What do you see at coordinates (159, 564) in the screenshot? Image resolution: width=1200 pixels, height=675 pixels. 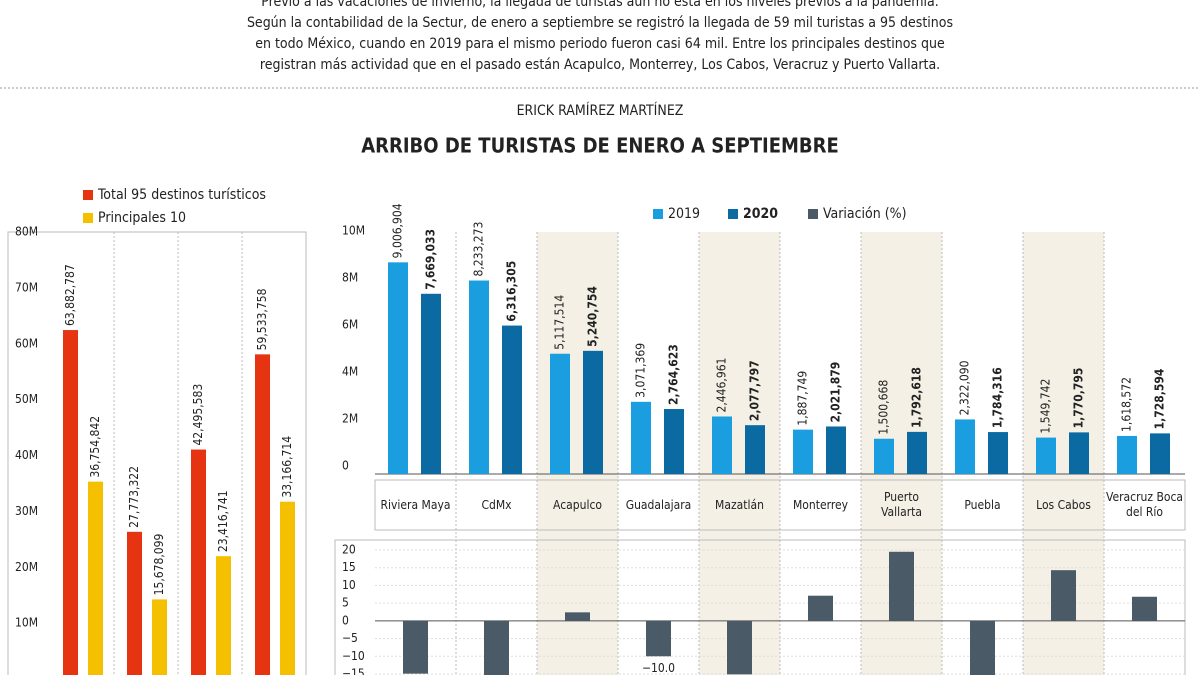 I see `value-label: 15,678,099` at bounding box center [159, 564].